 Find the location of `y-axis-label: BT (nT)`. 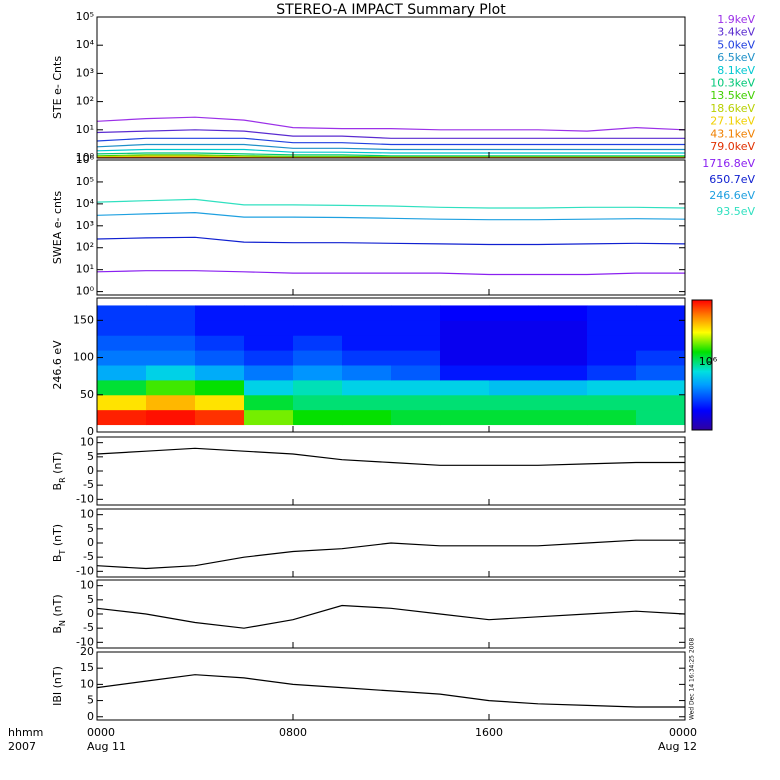

y-axis-label: BT (nT) is located at coordinates (59, 543).